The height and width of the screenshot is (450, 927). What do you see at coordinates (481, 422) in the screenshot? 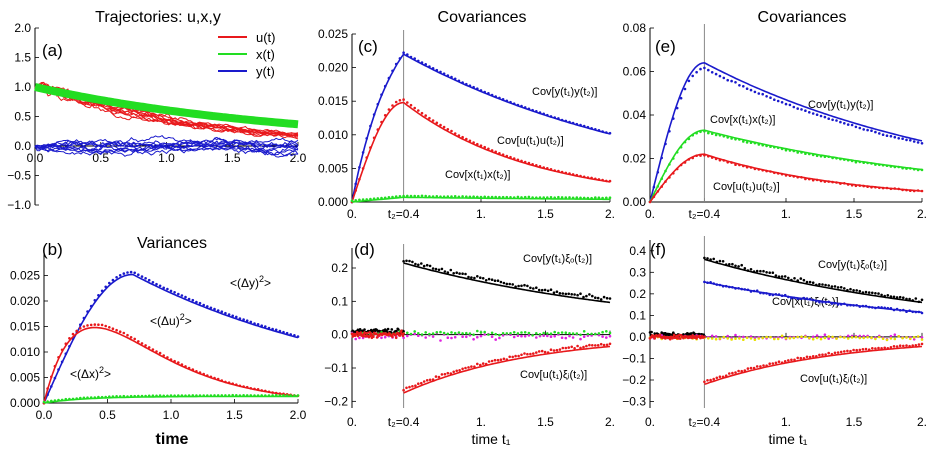
I see `panel-d-xtick-label: 1.` at bounding box center [481, 422].